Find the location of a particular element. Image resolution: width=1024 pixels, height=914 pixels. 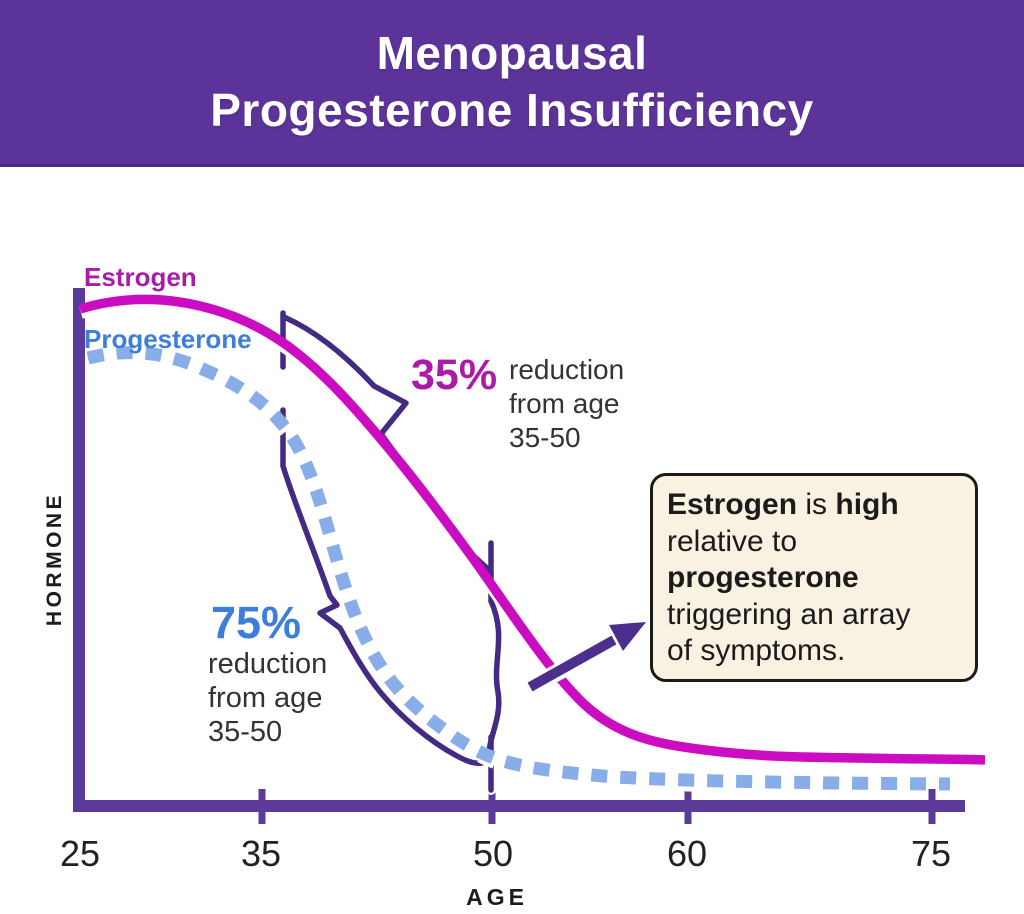

x-tick-50: 50 is located at coordinates (493, 853).